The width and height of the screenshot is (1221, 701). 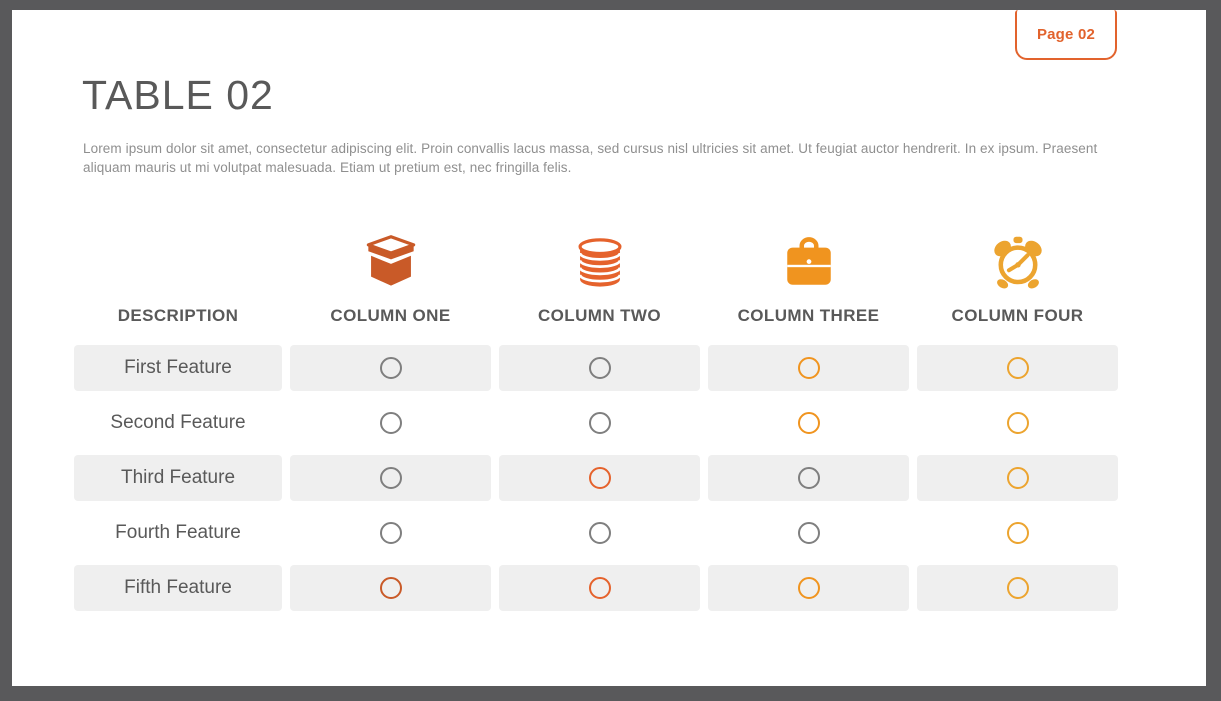 I want to click on briefcase-icon, so click(x=808, y=263).